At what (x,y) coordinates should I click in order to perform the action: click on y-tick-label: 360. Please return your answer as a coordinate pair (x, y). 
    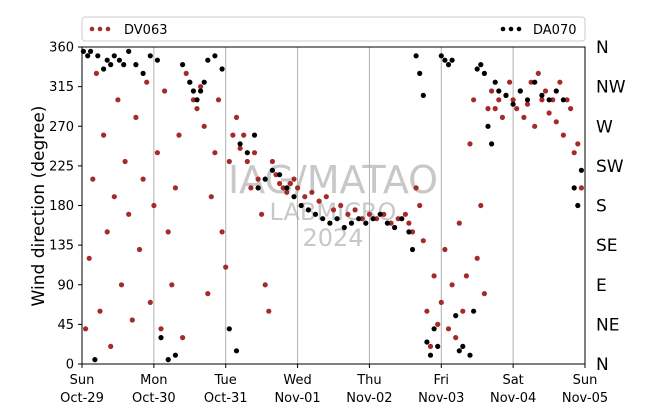
    Looking at the image, I should click on (61, 48).